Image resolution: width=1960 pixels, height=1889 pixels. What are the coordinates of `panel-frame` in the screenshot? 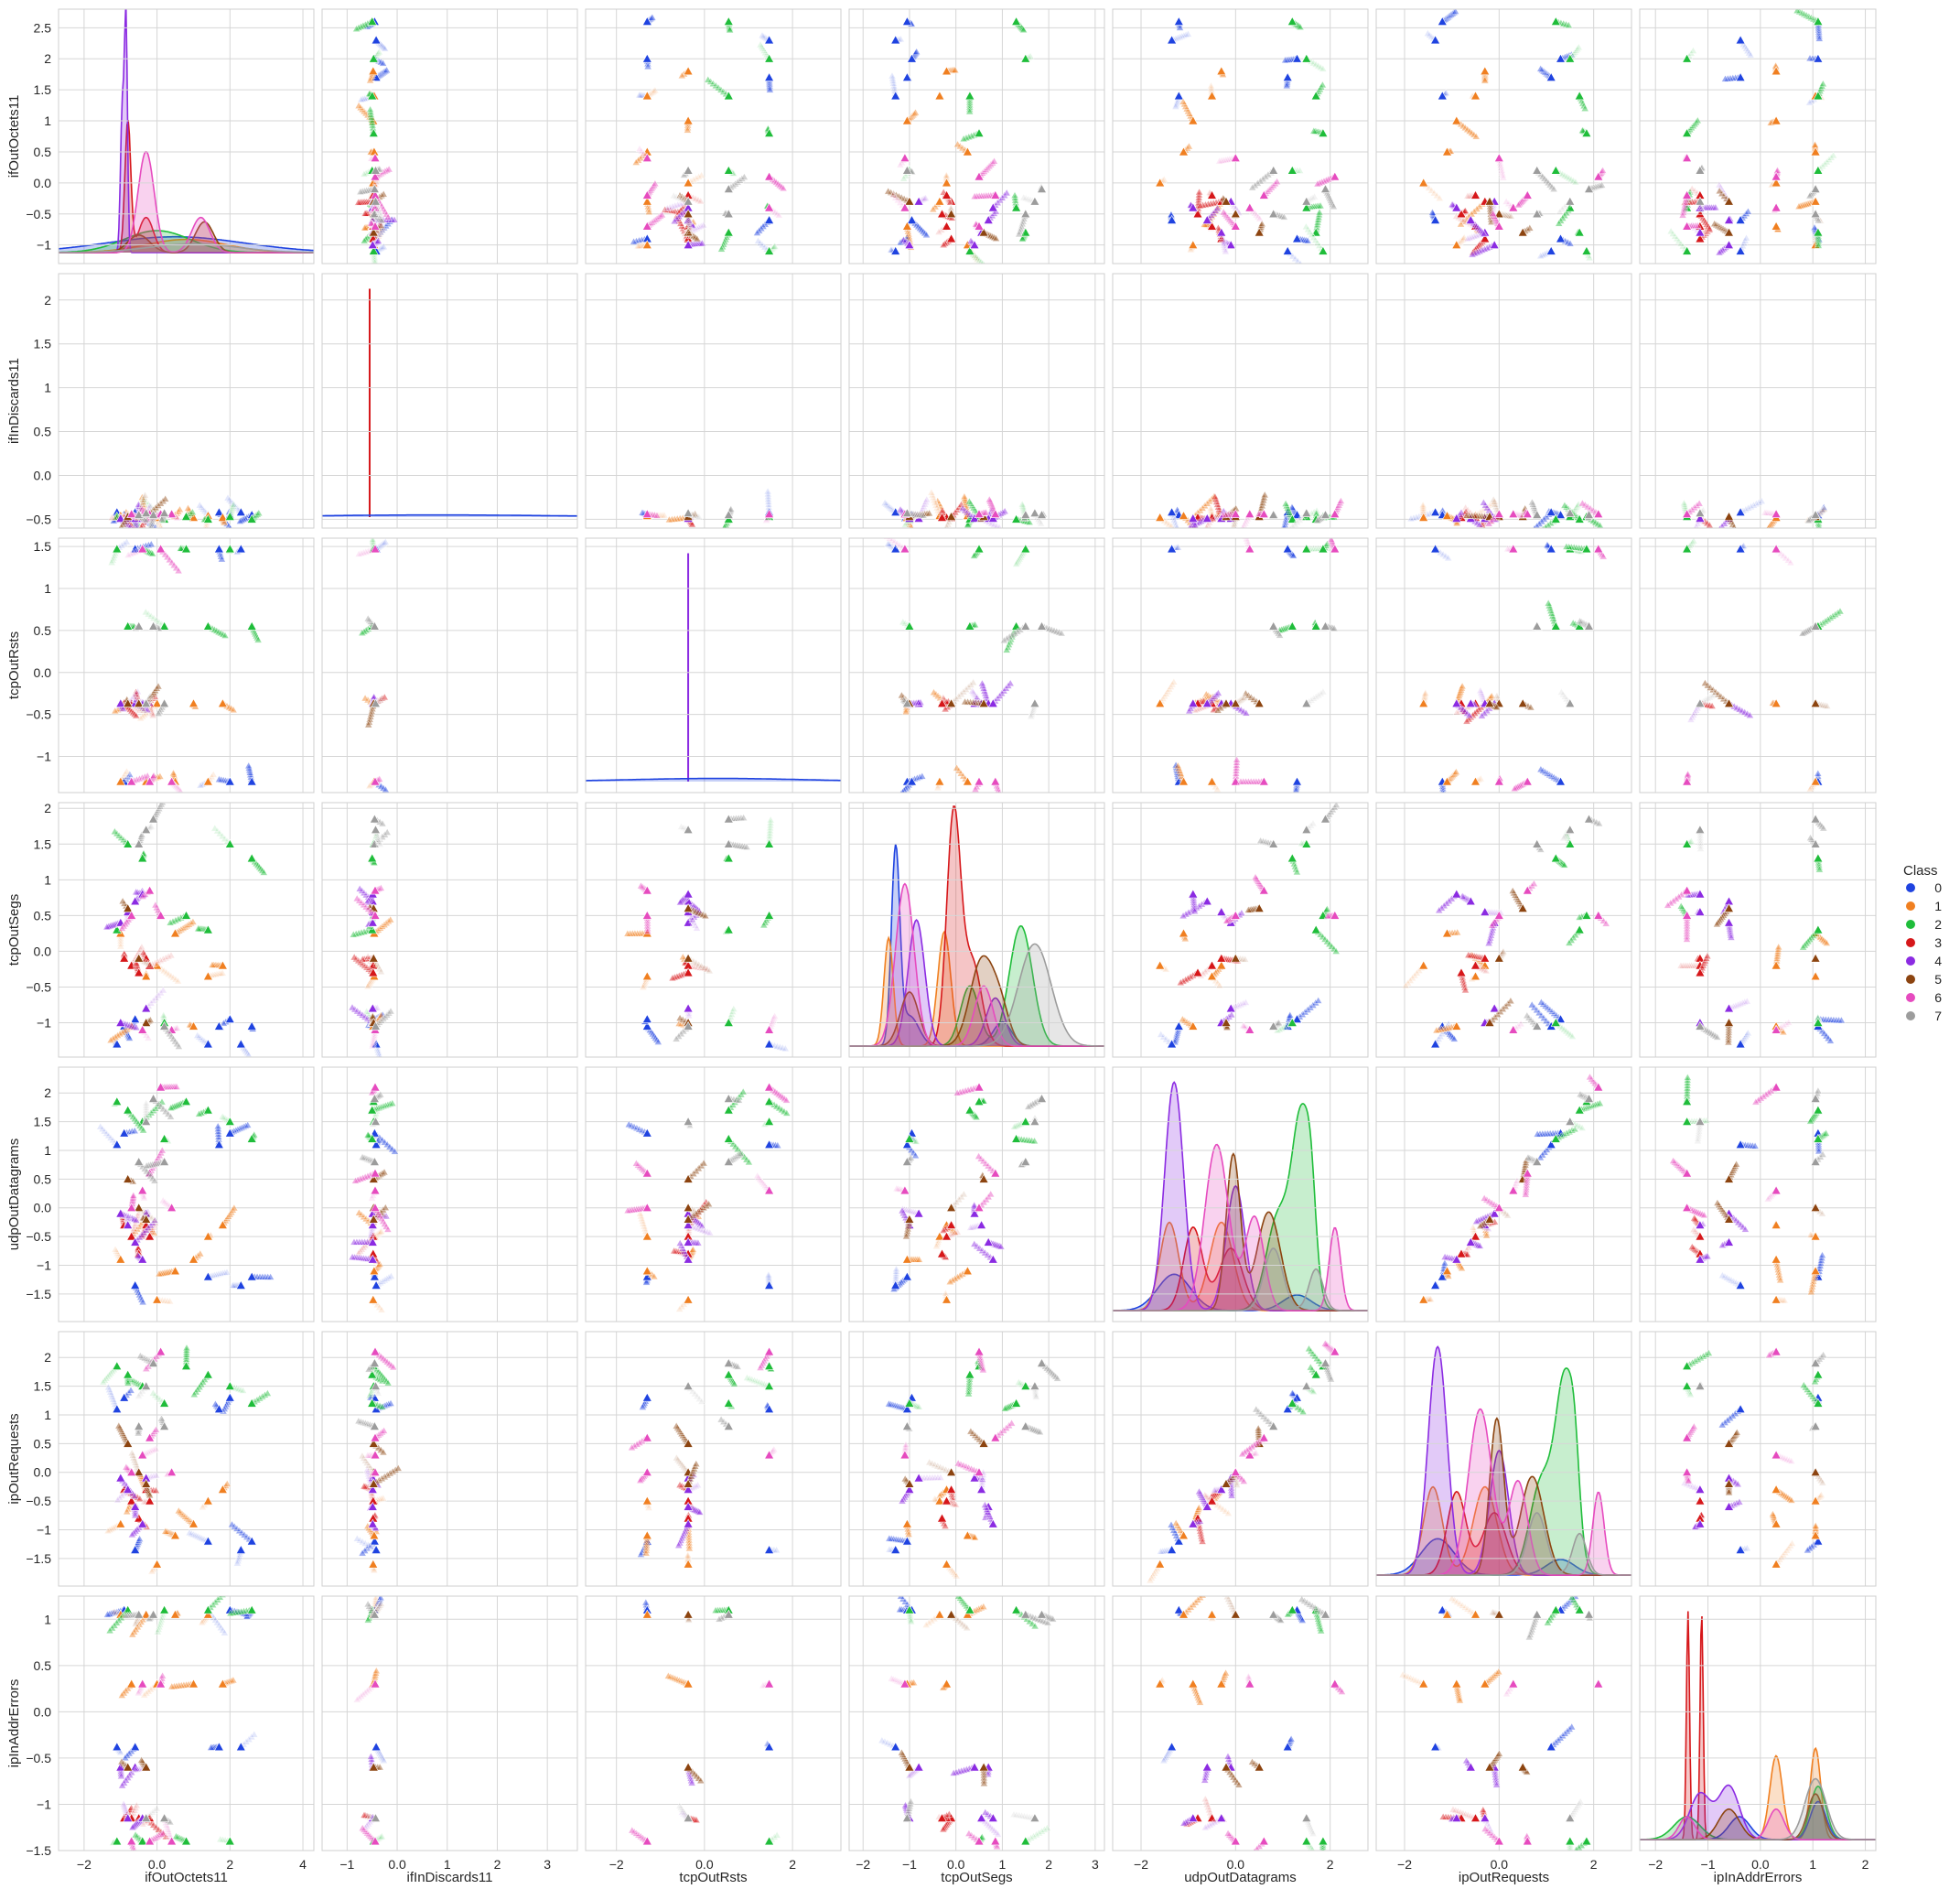 It's located at (1503, 136).